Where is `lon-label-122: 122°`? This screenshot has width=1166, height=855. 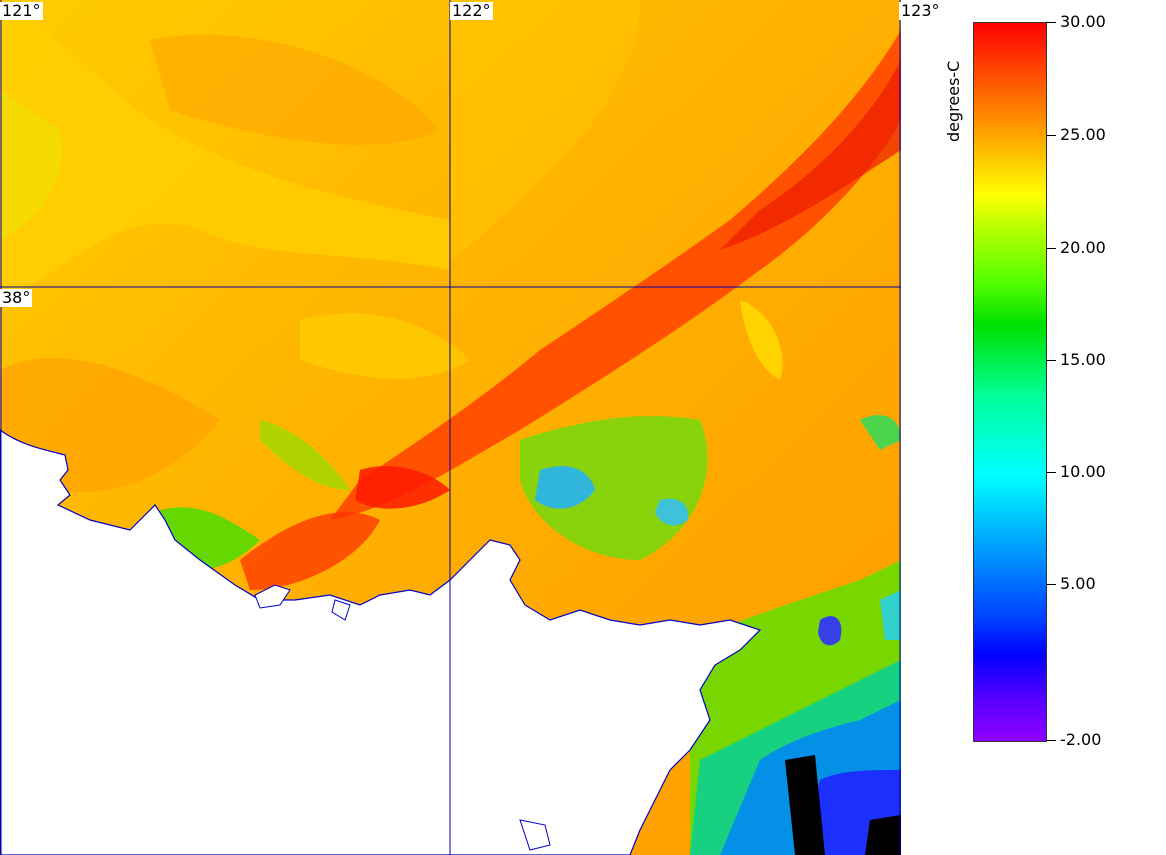 lon-label-122: 122° is located at coordinates (471, 10).